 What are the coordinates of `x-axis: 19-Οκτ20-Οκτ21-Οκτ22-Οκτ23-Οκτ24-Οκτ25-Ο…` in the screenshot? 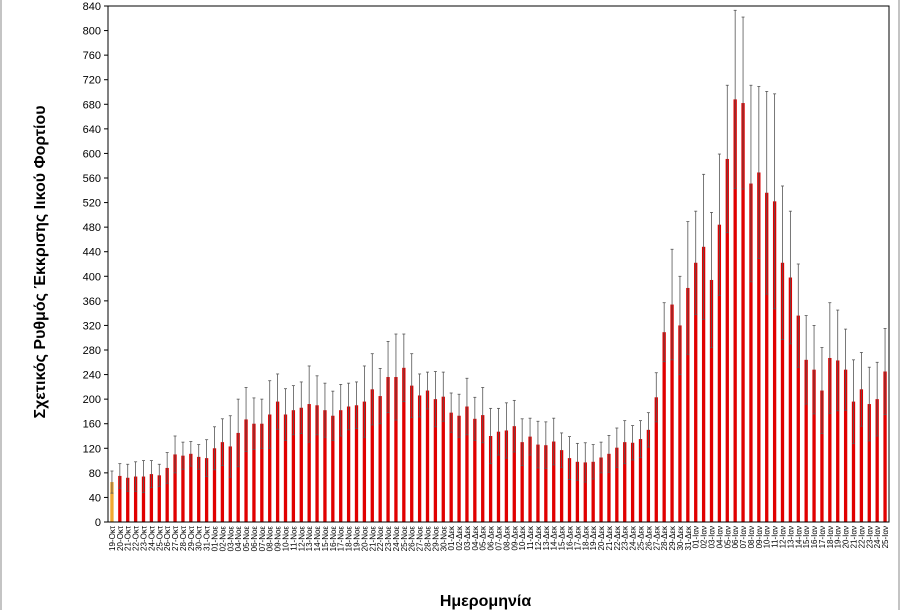 It's located at (499, 538).